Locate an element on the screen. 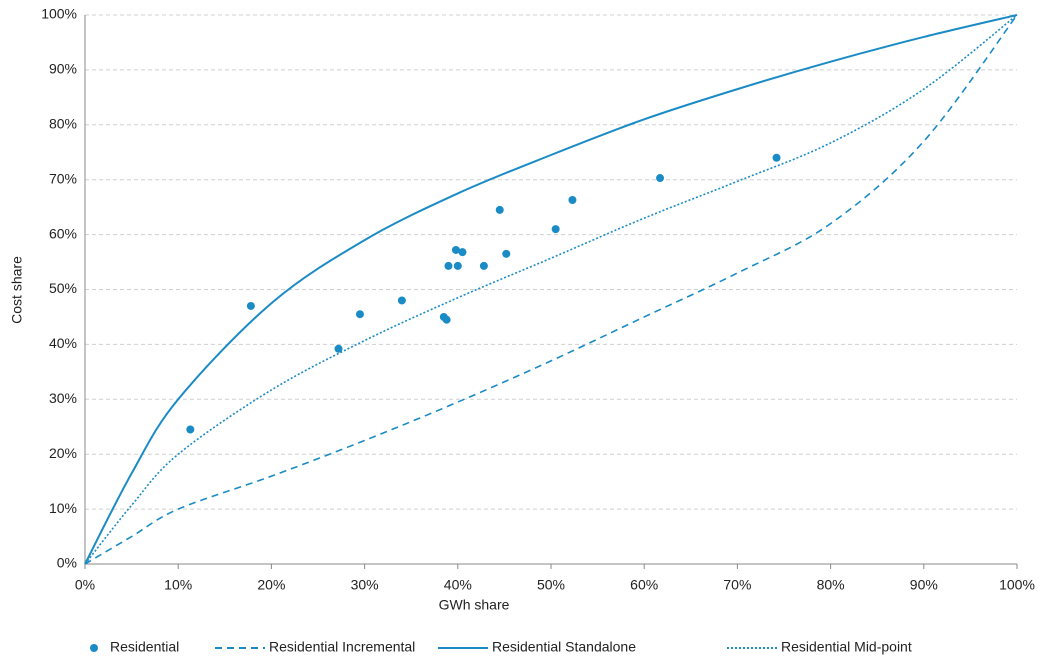 The height and width of the screenshot is (666, 1045). x-tick-label: 20% is located at coordinates (271, 585).